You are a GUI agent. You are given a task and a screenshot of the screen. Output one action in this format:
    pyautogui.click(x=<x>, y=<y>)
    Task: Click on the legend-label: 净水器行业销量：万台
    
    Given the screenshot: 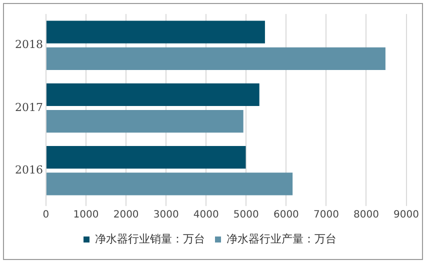 What is the action you would take?
    pyautogui.click(x=150, y=239)
    